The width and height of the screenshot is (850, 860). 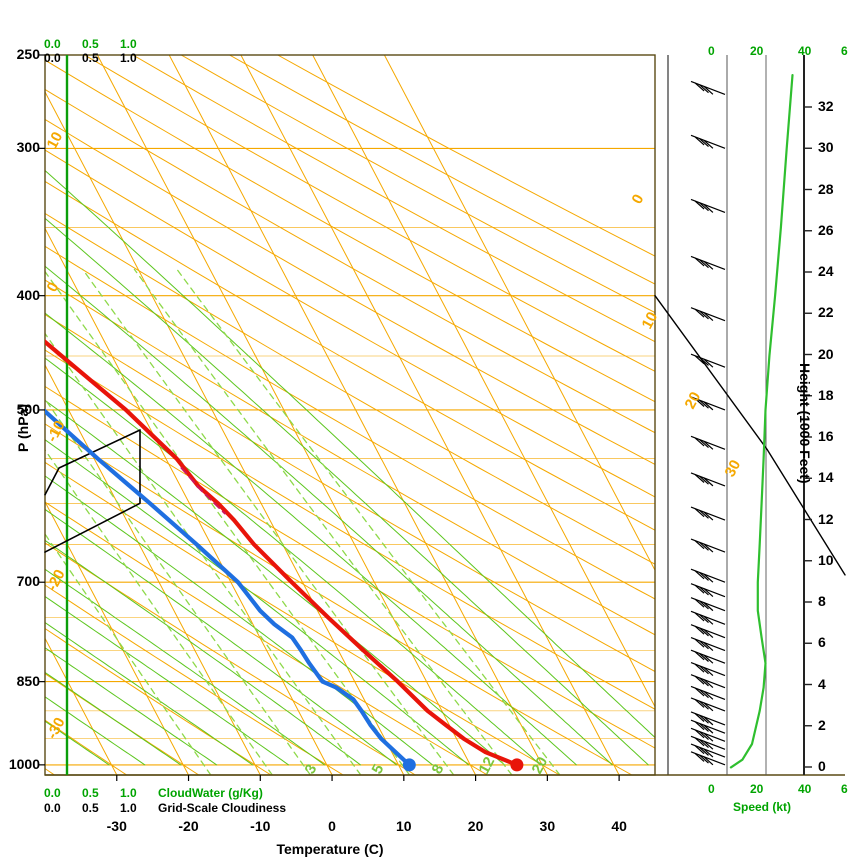 What do you see at coordinates (711, 789) in the screenshot?
I see `speed-tick-bot-0: 0` at bounding box center [711, 789].